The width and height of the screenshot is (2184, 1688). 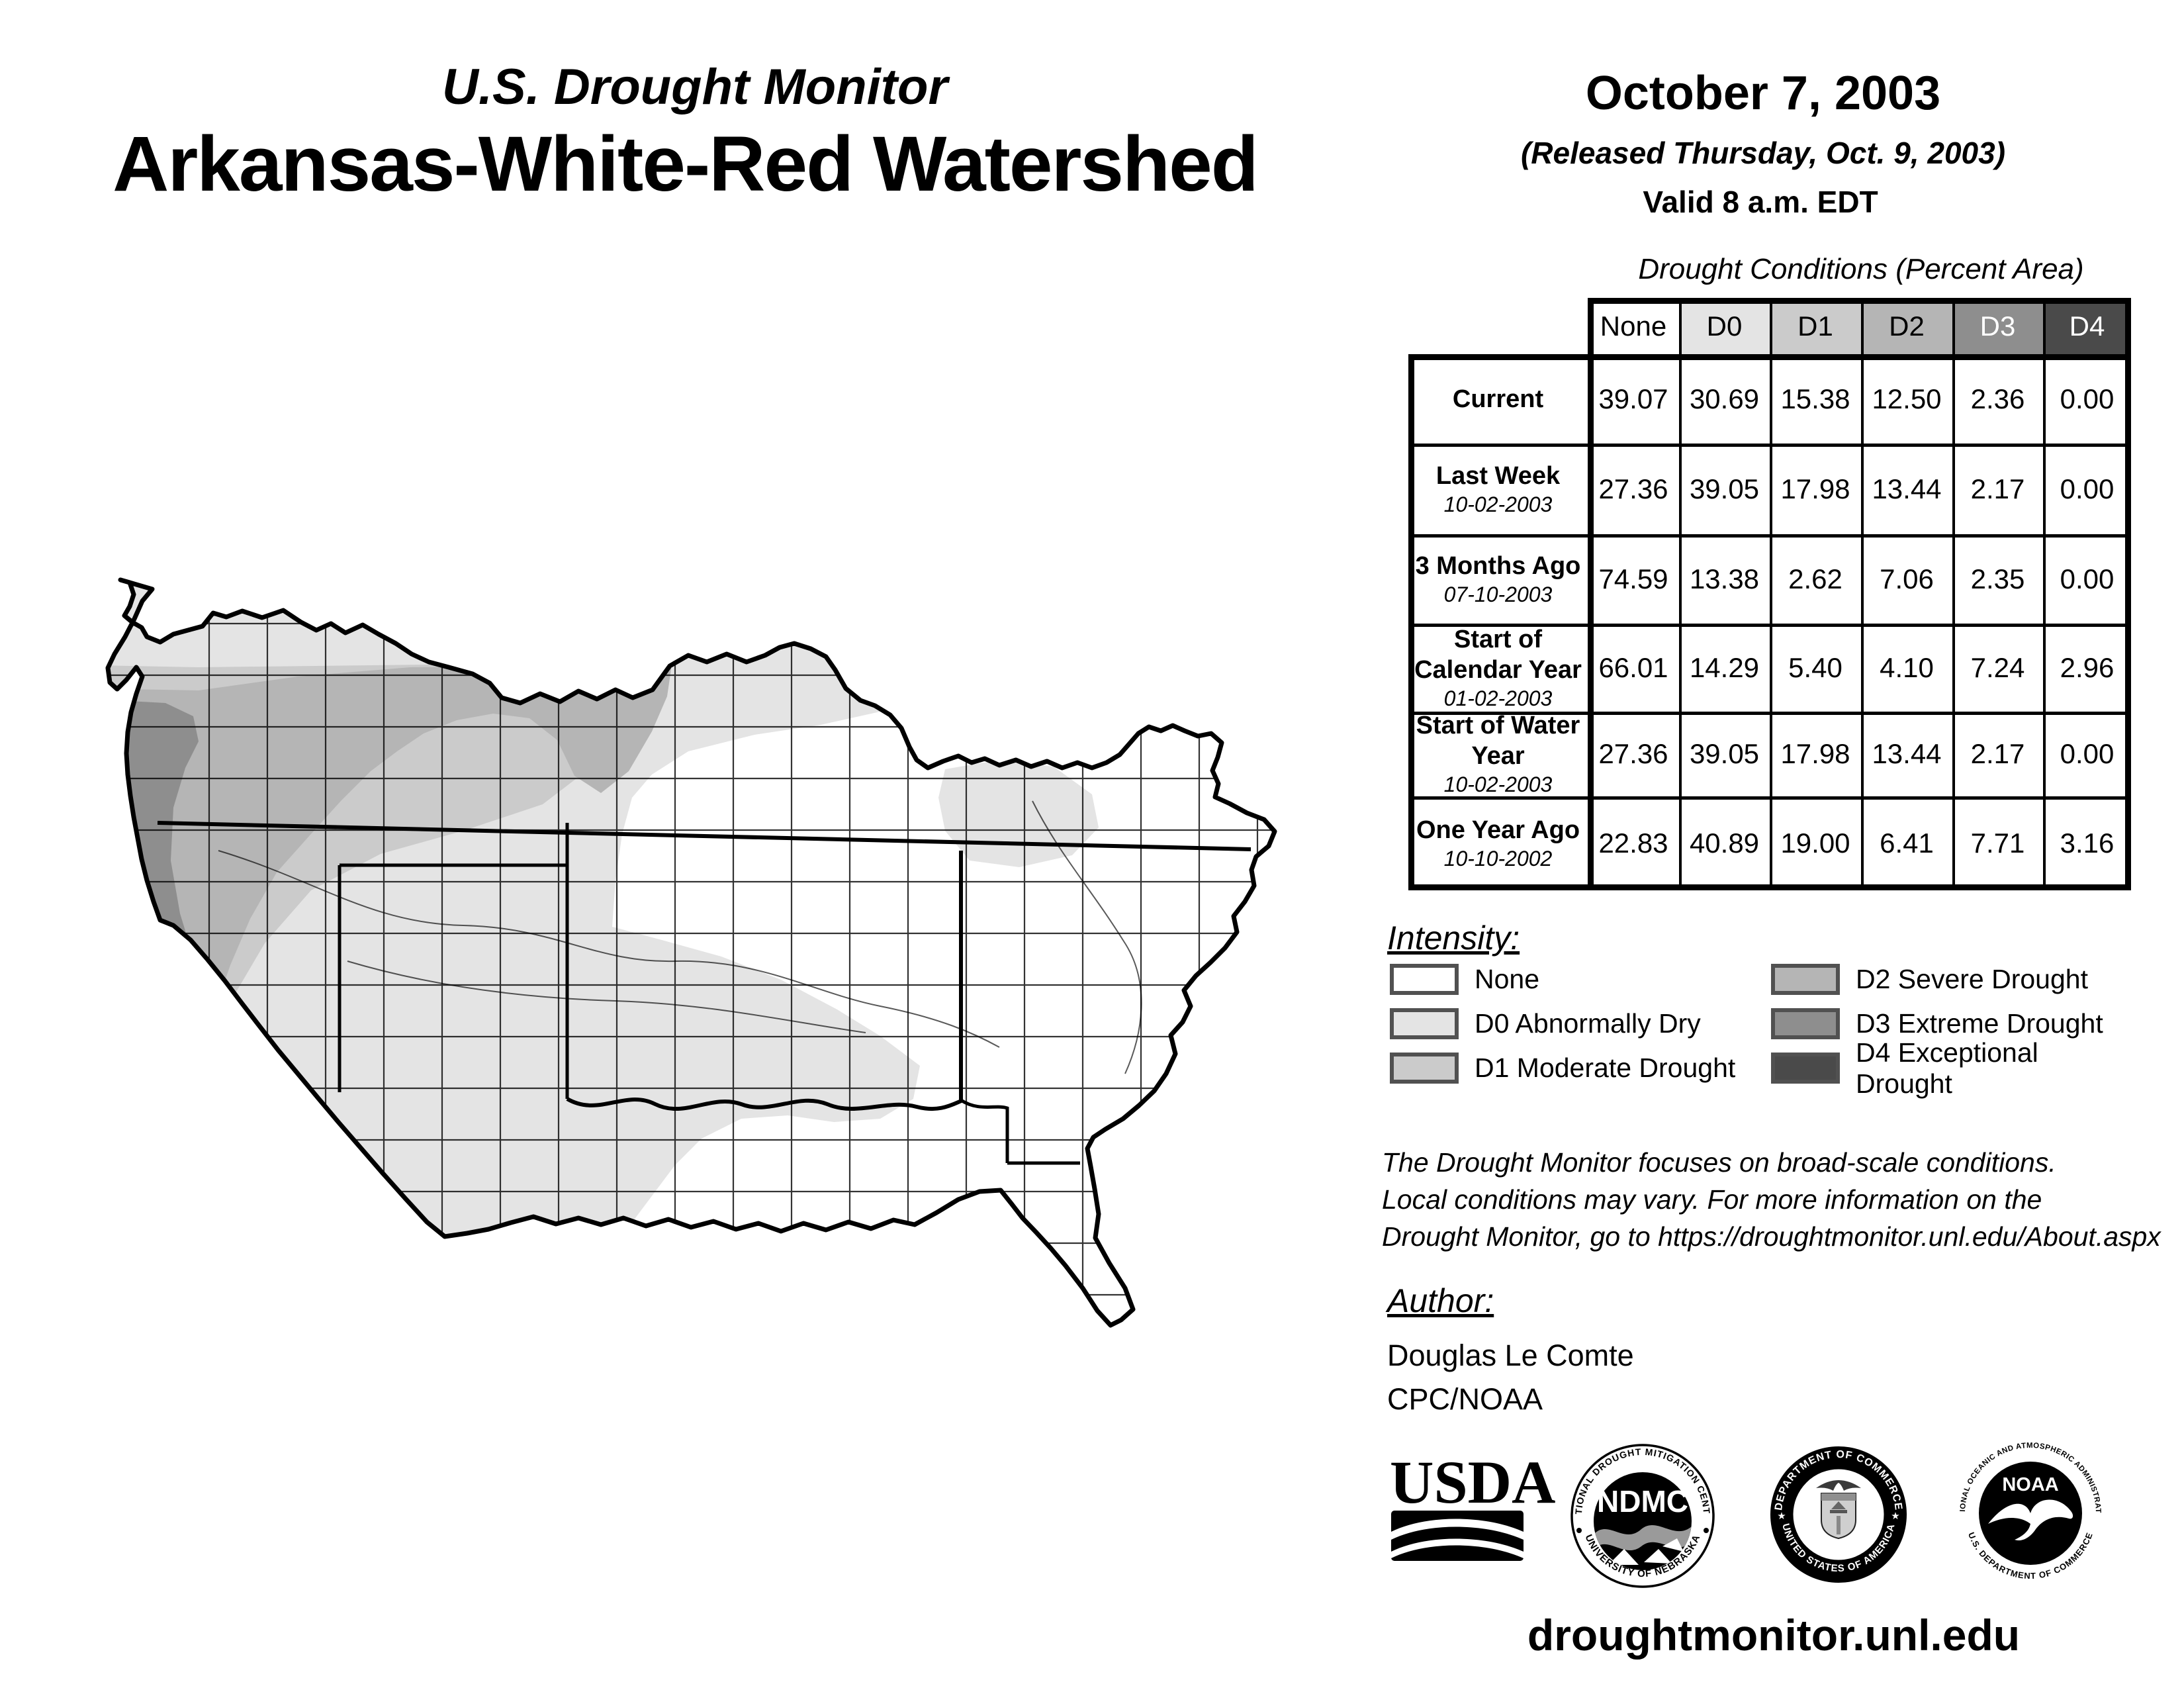 What do you see at coordinates (1895, 1516) in the screenshot?
I see `doc-star-right: ★` at bounding box center [1895, 1516].